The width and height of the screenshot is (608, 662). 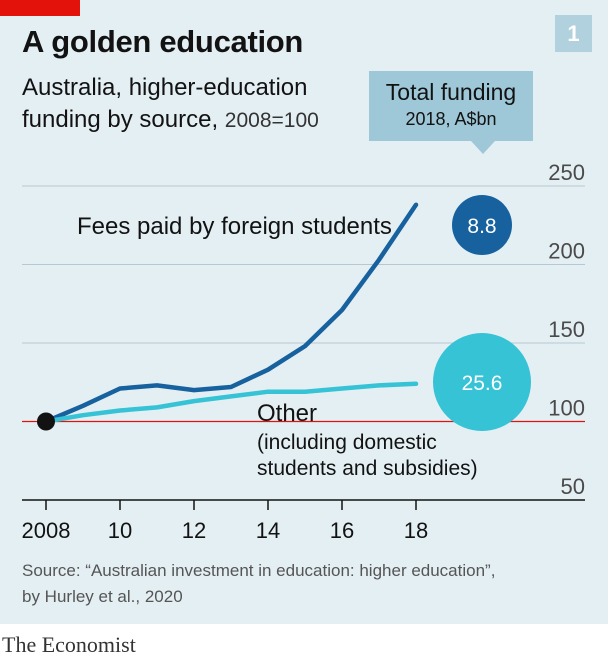 What do you see at coordinates (271, 120) in the screenshot?
I see `subtitle-unit: 2008=100` at bounding box center [271, 120].